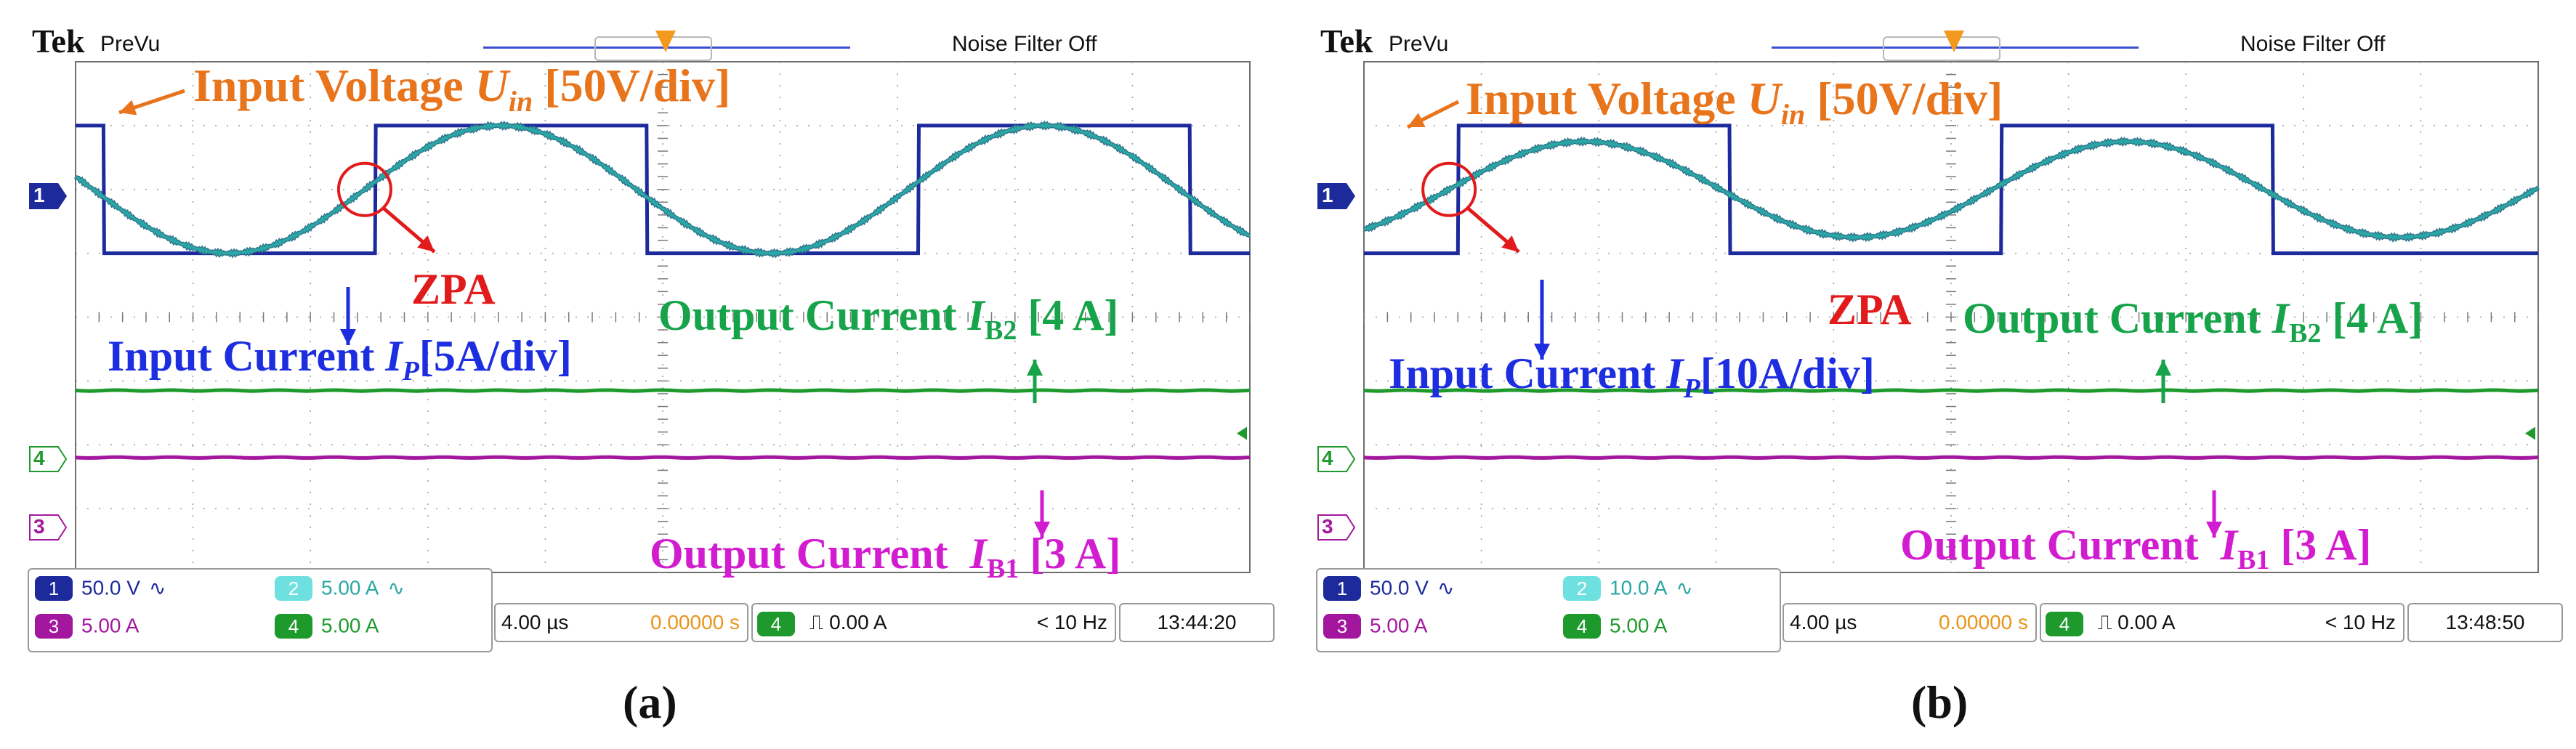  I want to click on input-current-label: Input Current IP[5A/div], so click(340, 359).